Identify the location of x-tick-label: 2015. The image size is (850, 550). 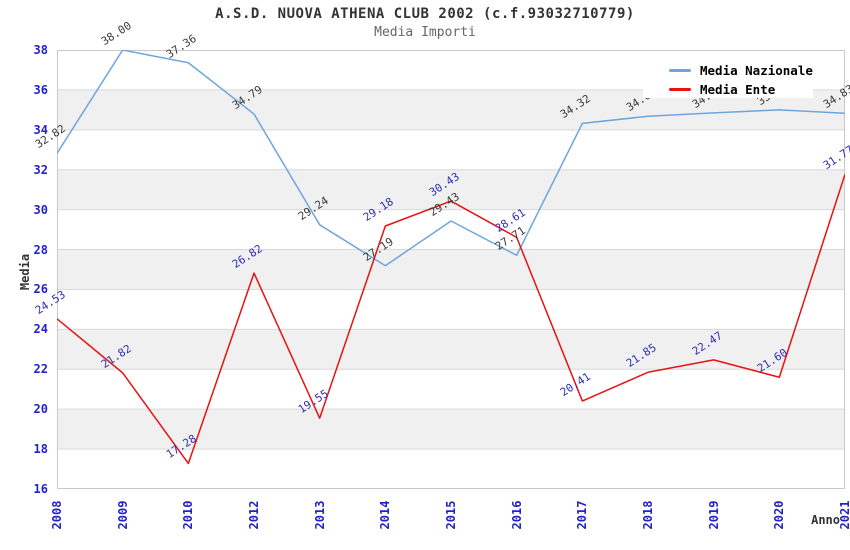
(451, 515).